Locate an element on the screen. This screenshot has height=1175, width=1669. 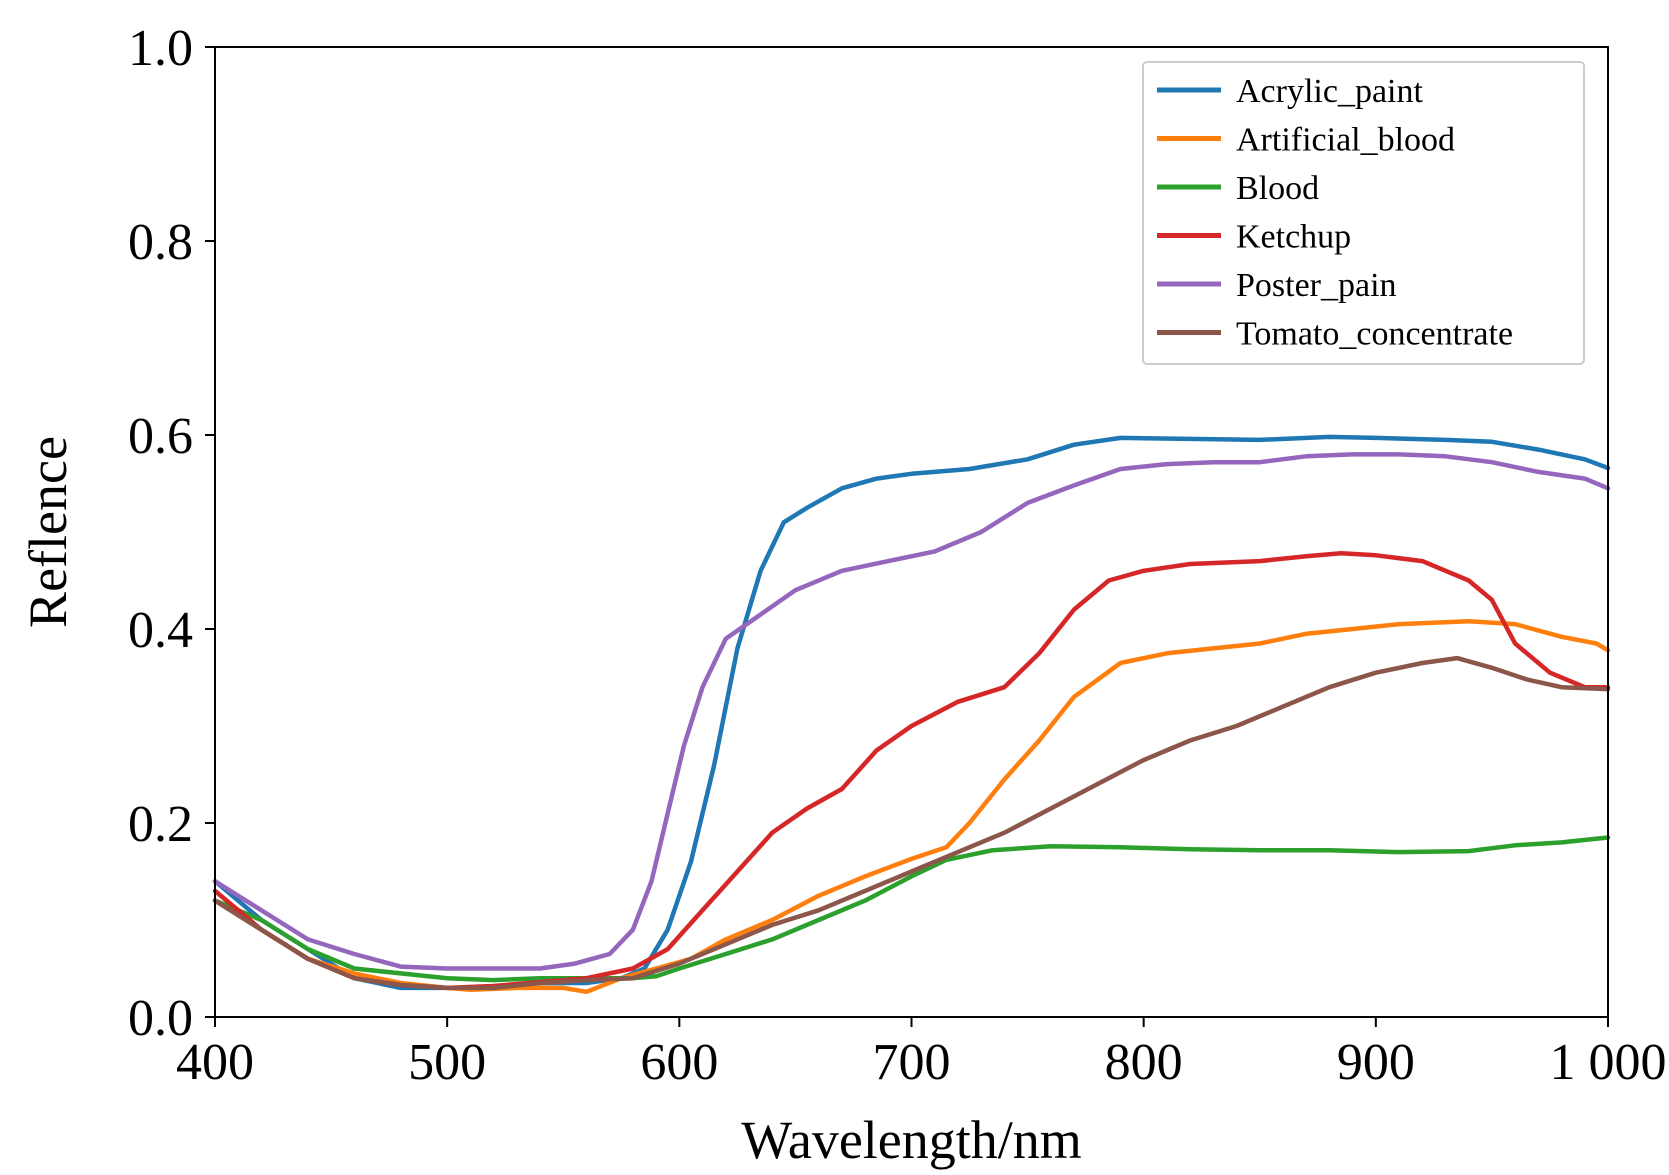
y-tick-label: 0.2 is located at coordinates (160, 824).